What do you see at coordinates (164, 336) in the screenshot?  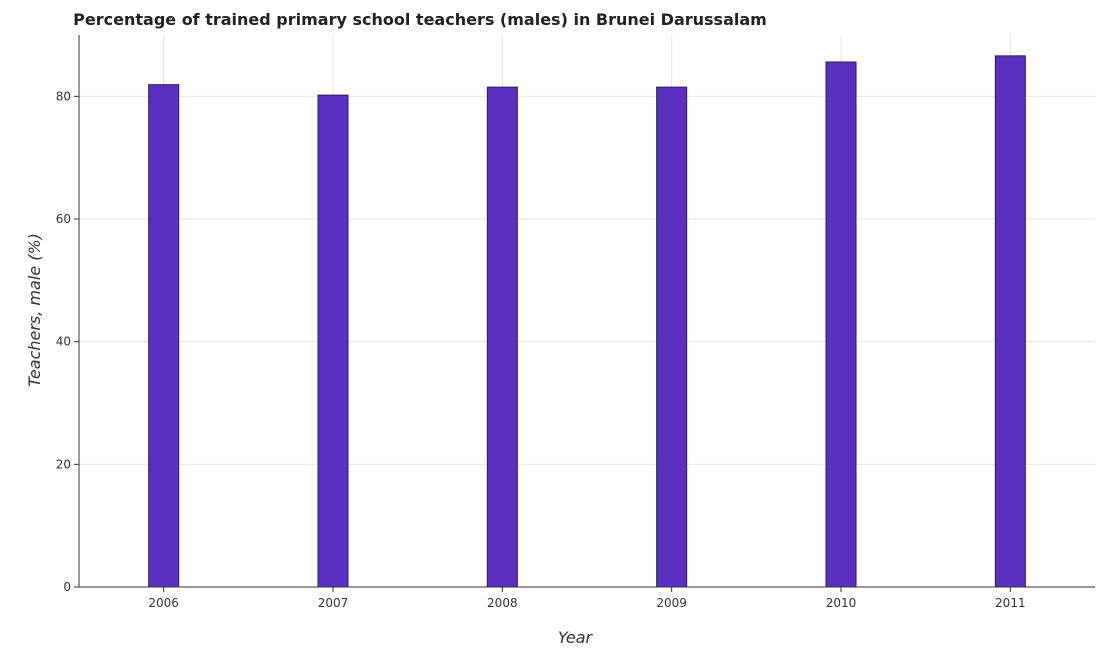 I see `bar-2006` at bounding box center [164, 336].